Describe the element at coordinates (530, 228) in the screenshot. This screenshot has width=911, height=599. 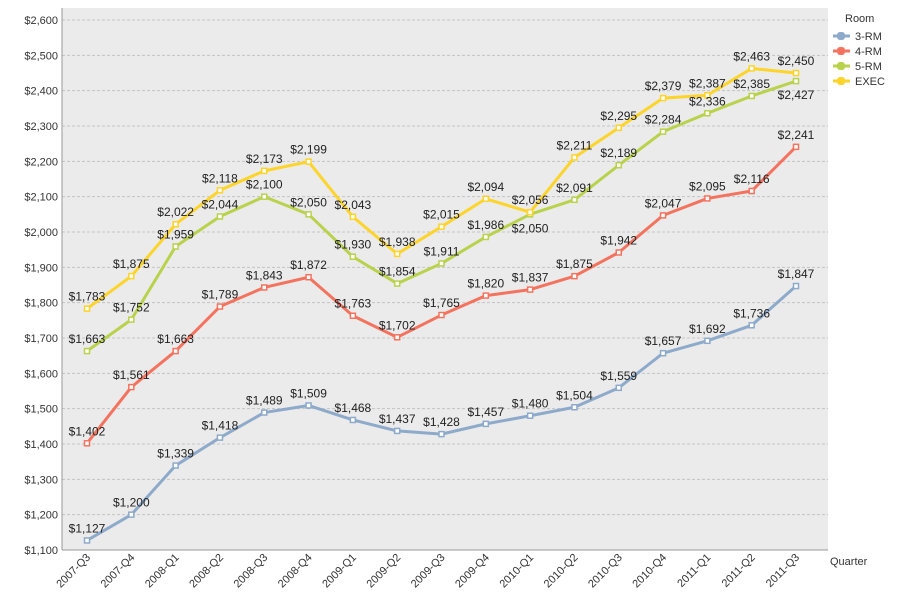
I see `data-label: $2,050` at that location.